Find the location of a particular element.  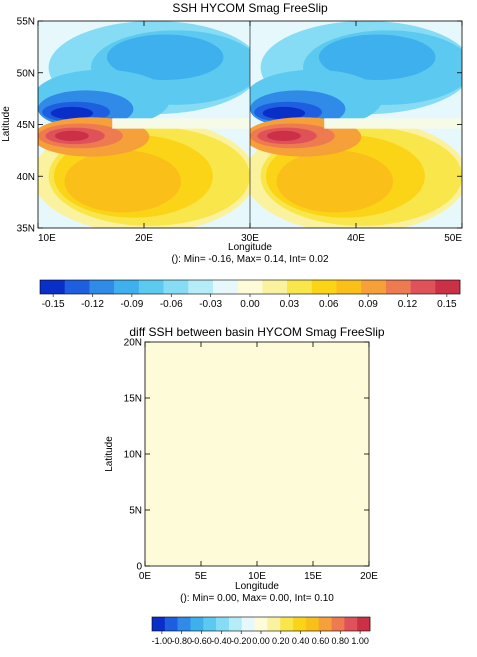

chart1-field-left is located at coordinates (144, 124).